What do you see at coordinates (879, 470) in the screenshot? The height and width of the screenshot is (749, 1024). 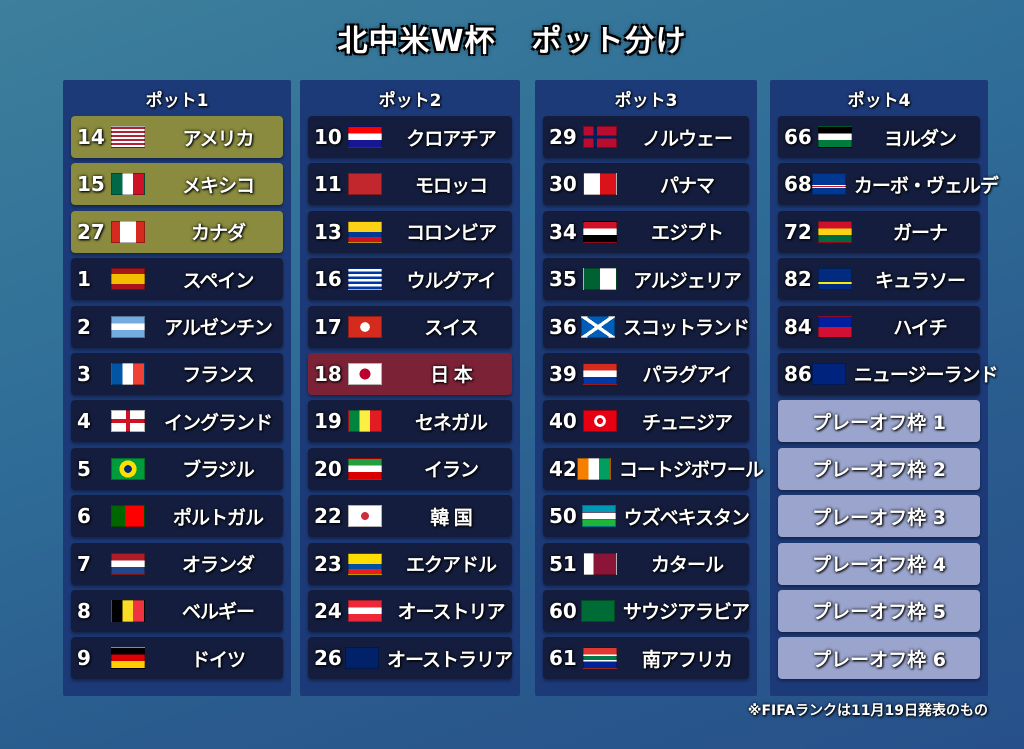 I see `playoff-label: プレーオフ枠 2` at bounding box center [879, 470].